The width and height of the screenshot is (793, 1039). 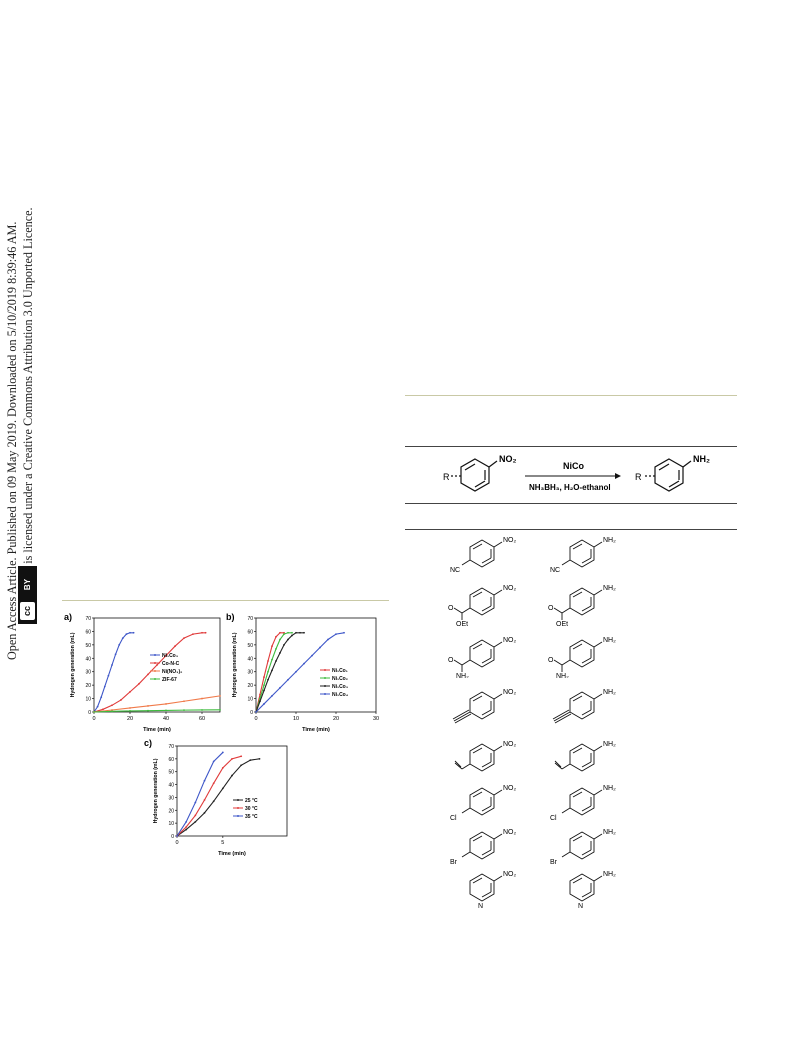 I want to click on product-molecule: NH₂ O NH₂, so click(x=585, y=657).